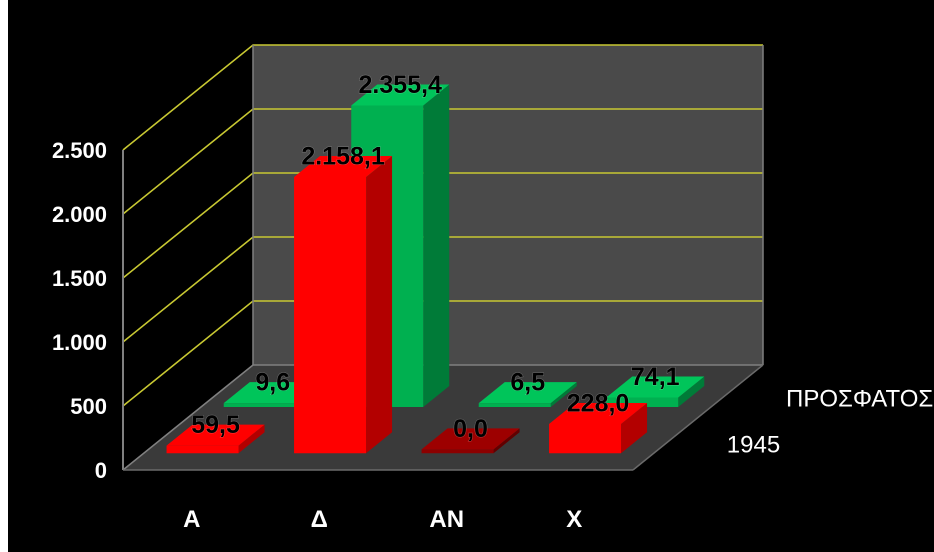  What do you see at coordinates (698, 417) in the screenshot?
I see `floor-edge` at bounding box center [698, 417].